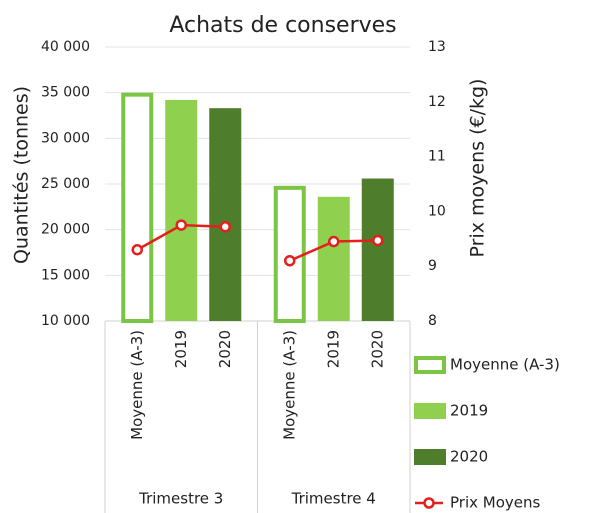  Describe the element at coordinates (65, 47) in the screenshot. I see `y-tick-label: 40 000` at that location.